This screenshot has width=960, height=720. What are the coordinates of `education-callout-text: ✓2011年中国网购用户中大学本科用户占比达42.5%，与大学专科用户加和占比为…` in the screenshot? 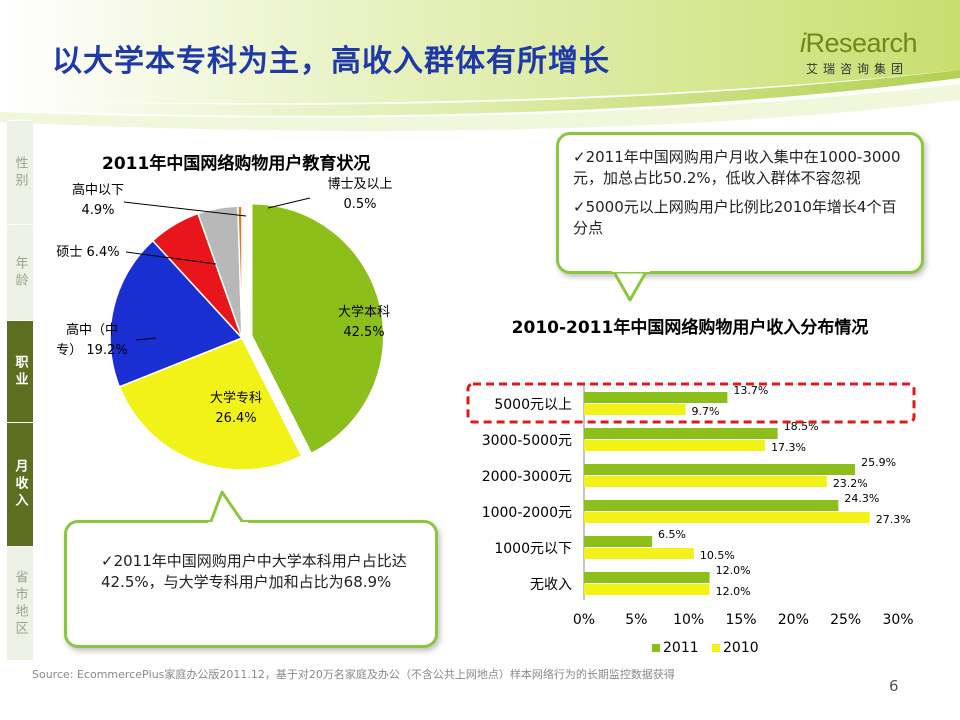 It's located at (254, 571).